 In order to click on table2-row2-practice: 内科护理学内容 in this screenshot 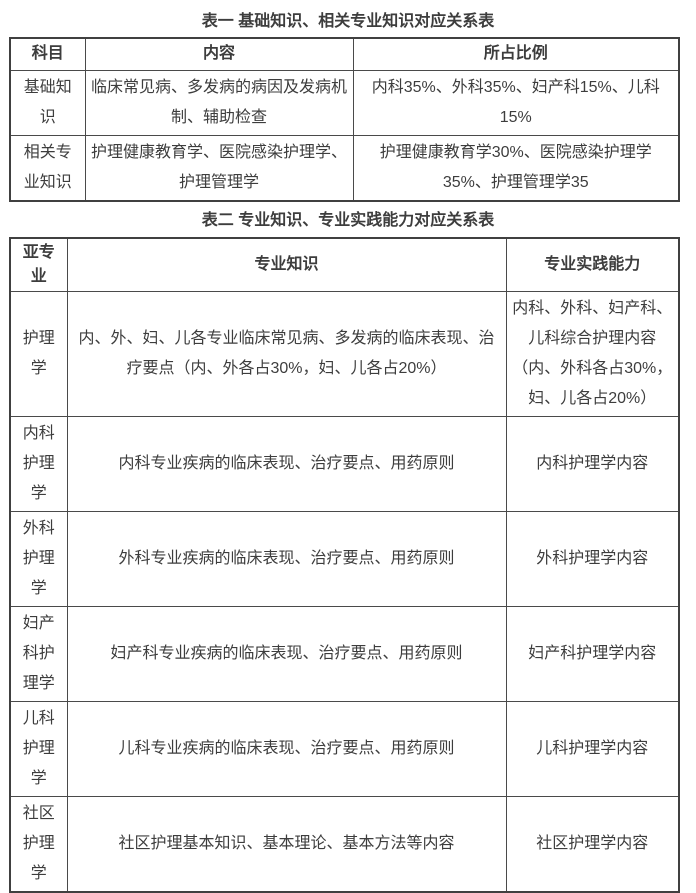, I will do `click(592, 463)`.